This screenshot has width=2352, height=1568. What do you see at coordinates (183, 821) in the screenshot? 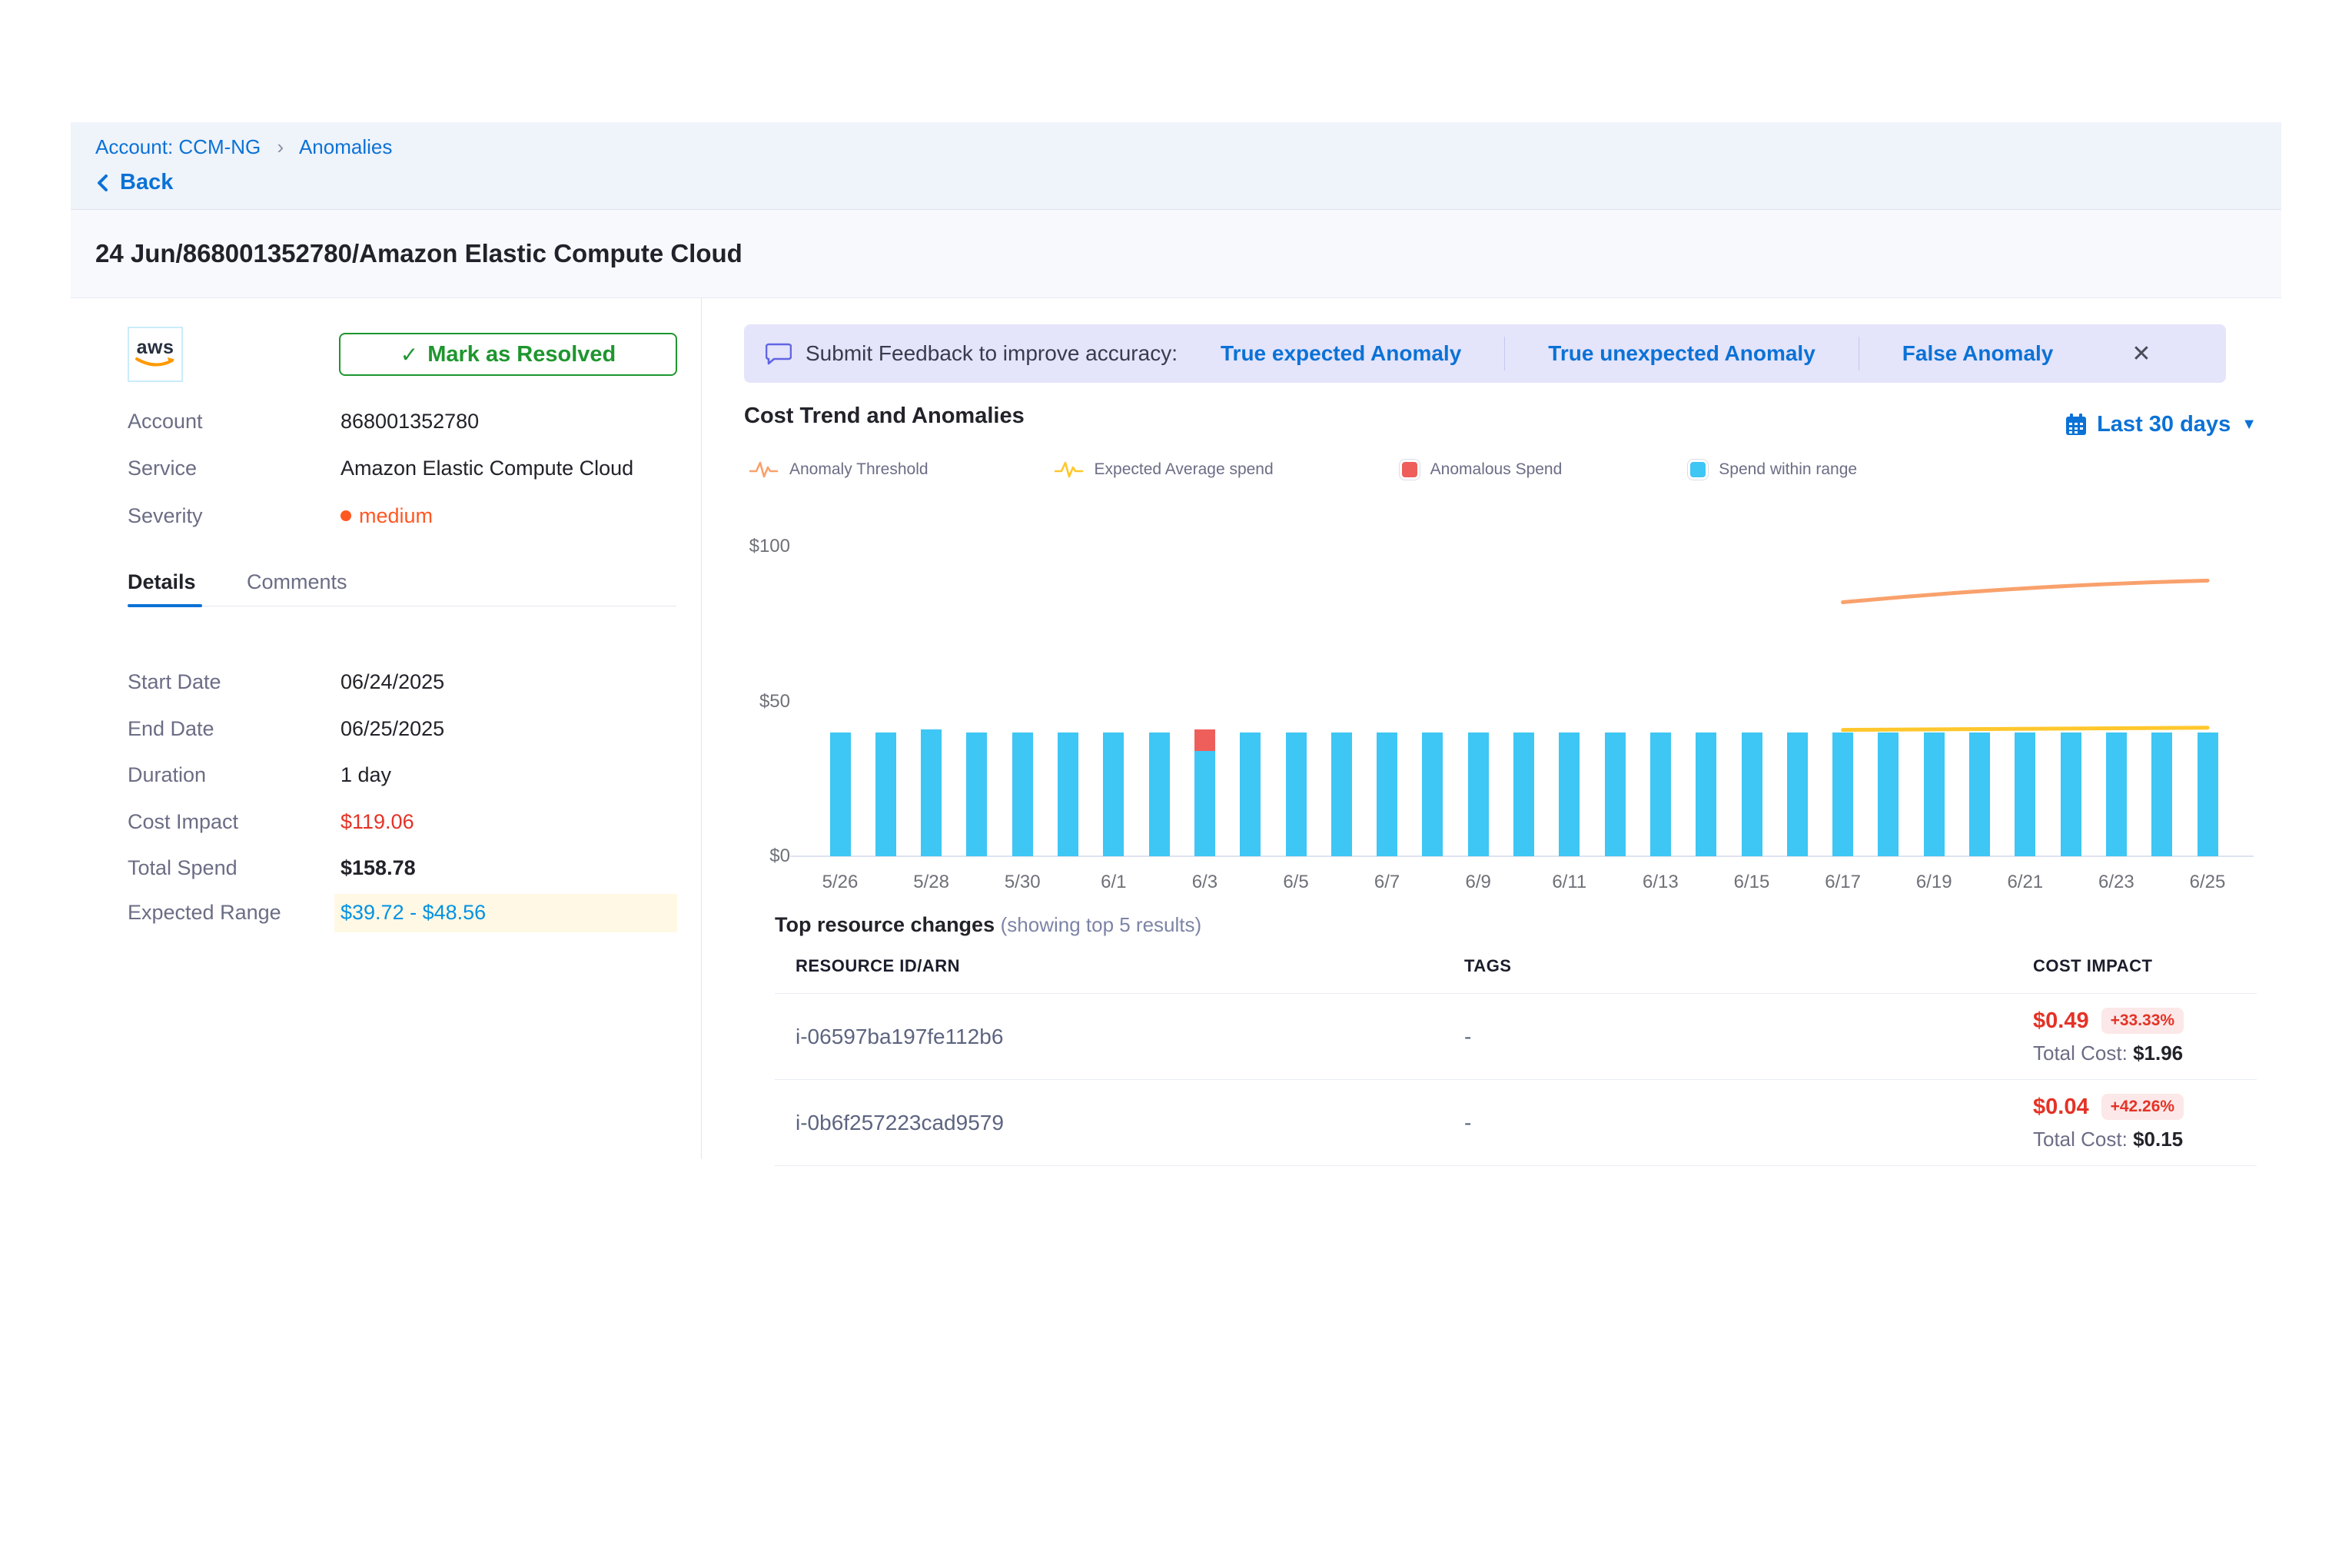
I see `detail-label-3: Cost Impact` at bounding box center [183, 821].